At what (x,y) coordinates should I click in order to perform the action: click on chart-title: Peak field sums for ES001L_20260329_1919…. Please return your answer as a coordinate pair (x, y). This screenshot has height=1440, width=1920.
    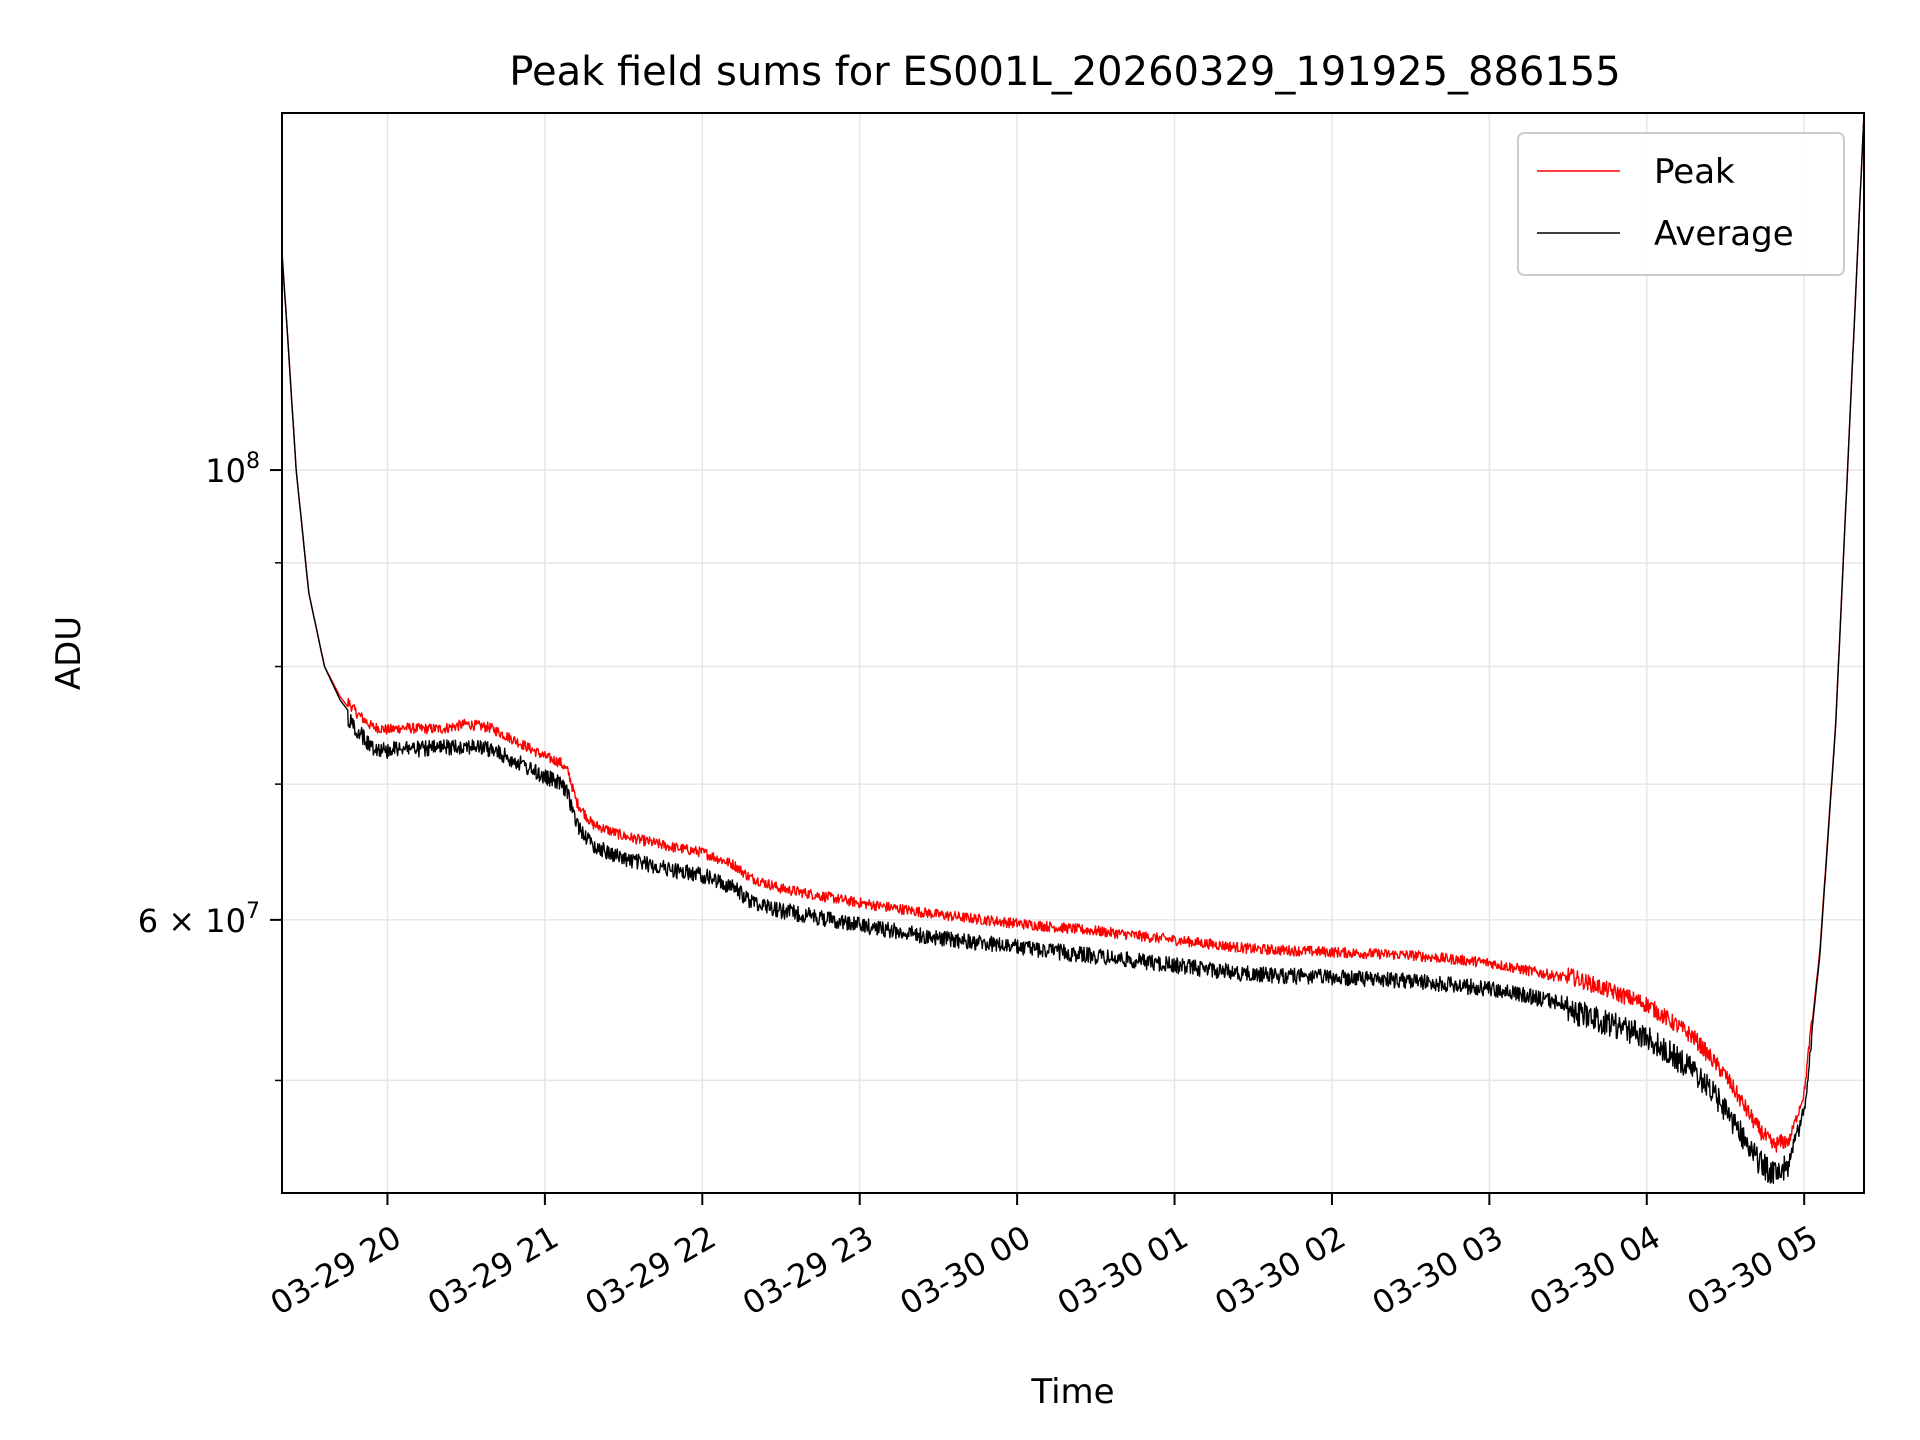
    Looking at the image, I should click on (1064, 72).